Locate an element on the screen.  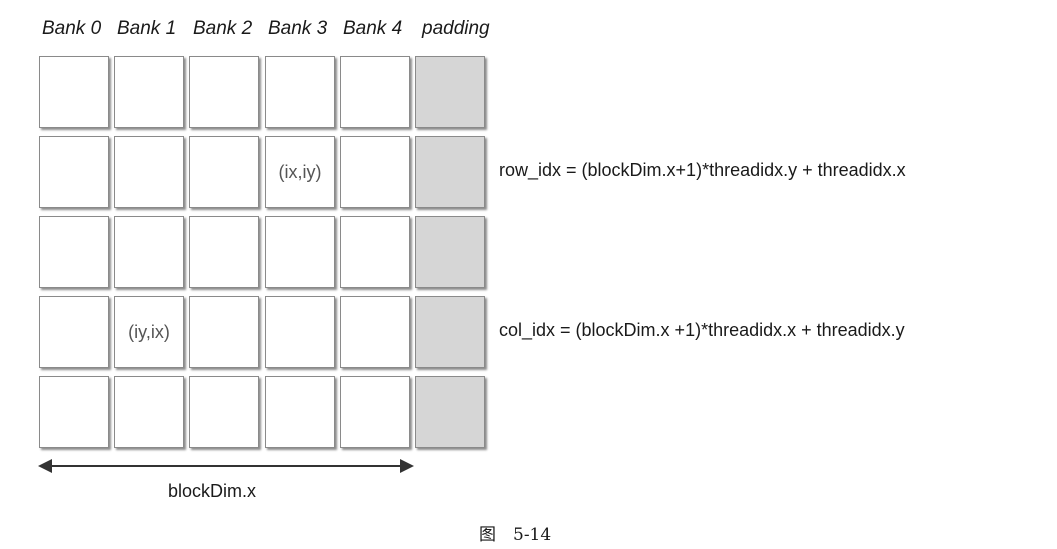
bank-label-0: Bank 0 is located at coordinates (72, 28).